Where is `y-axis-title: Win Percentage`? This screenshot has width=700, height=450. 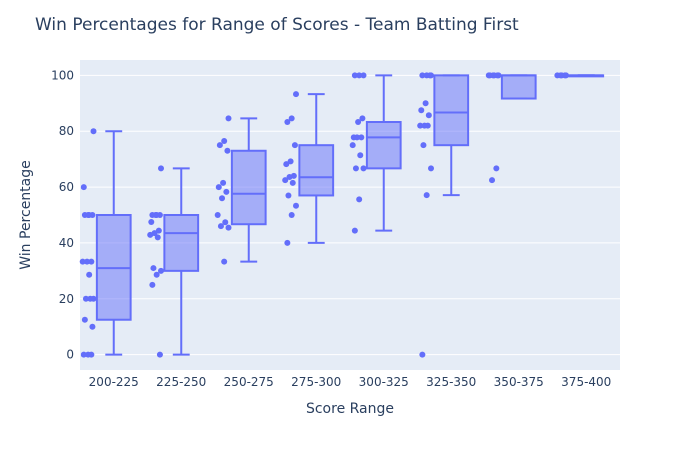
y-axis-title: Win Percentage is located at coordinates (26, 215).